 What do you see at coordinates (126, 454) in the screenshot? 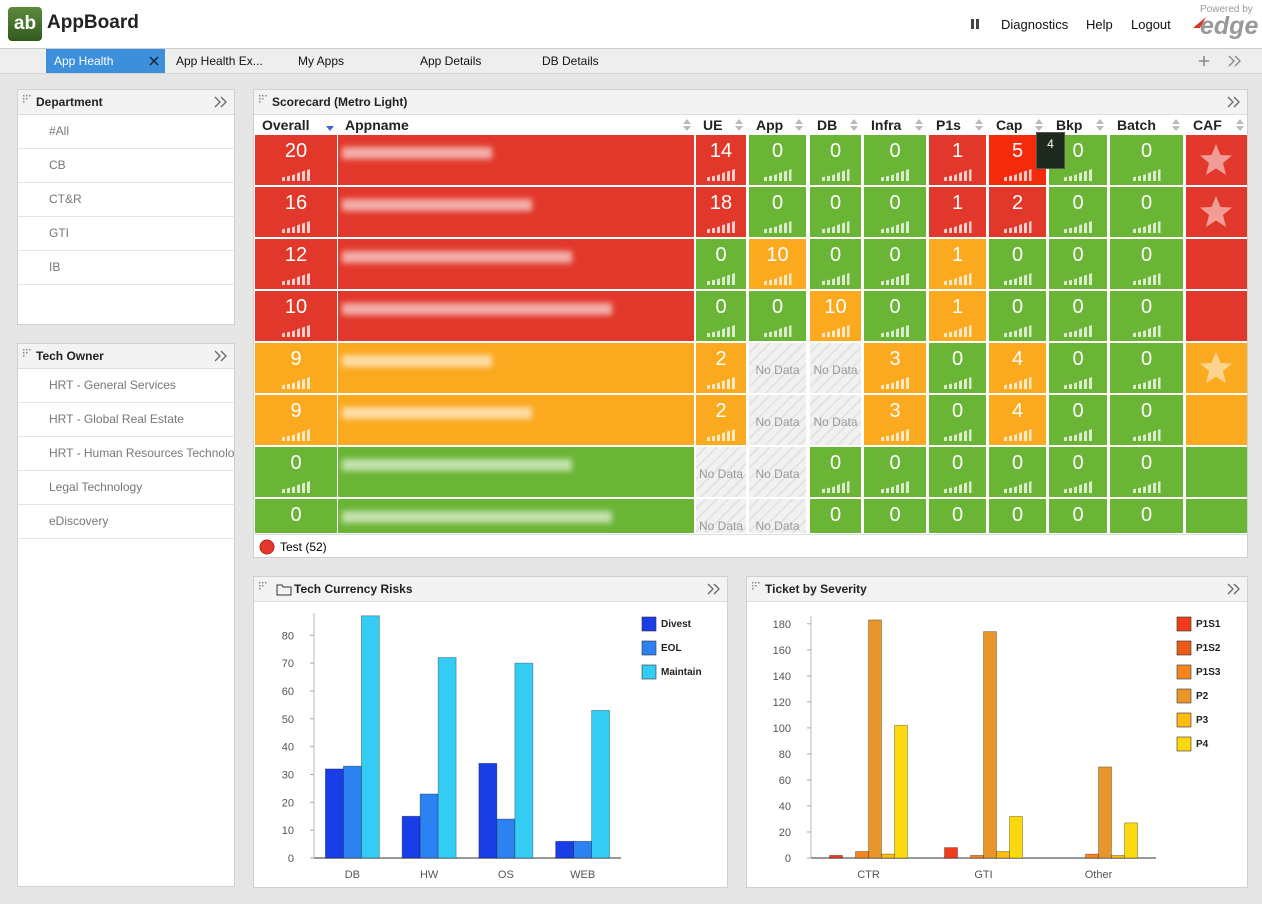
I see `list-item: HRT - Human Resources Technolo` at bounding box center [126, 454].